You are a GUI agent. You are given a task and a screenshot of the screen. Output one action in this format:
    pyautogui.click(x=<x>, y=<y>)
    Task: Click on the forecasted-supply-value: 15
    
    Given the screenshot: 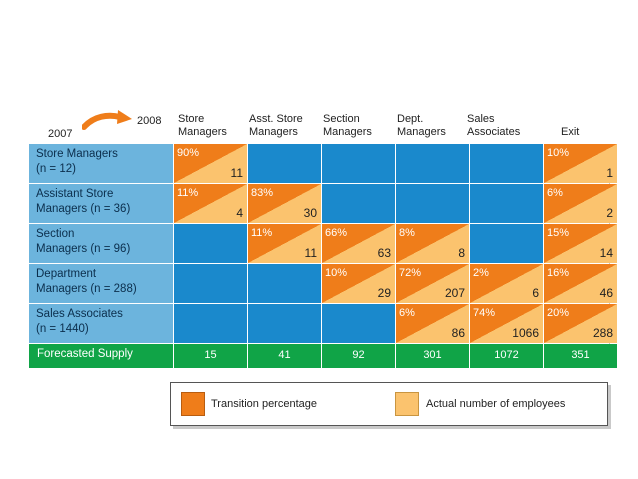 What is the action you would take?
    pyautogui.click(x=210, y=356)
    